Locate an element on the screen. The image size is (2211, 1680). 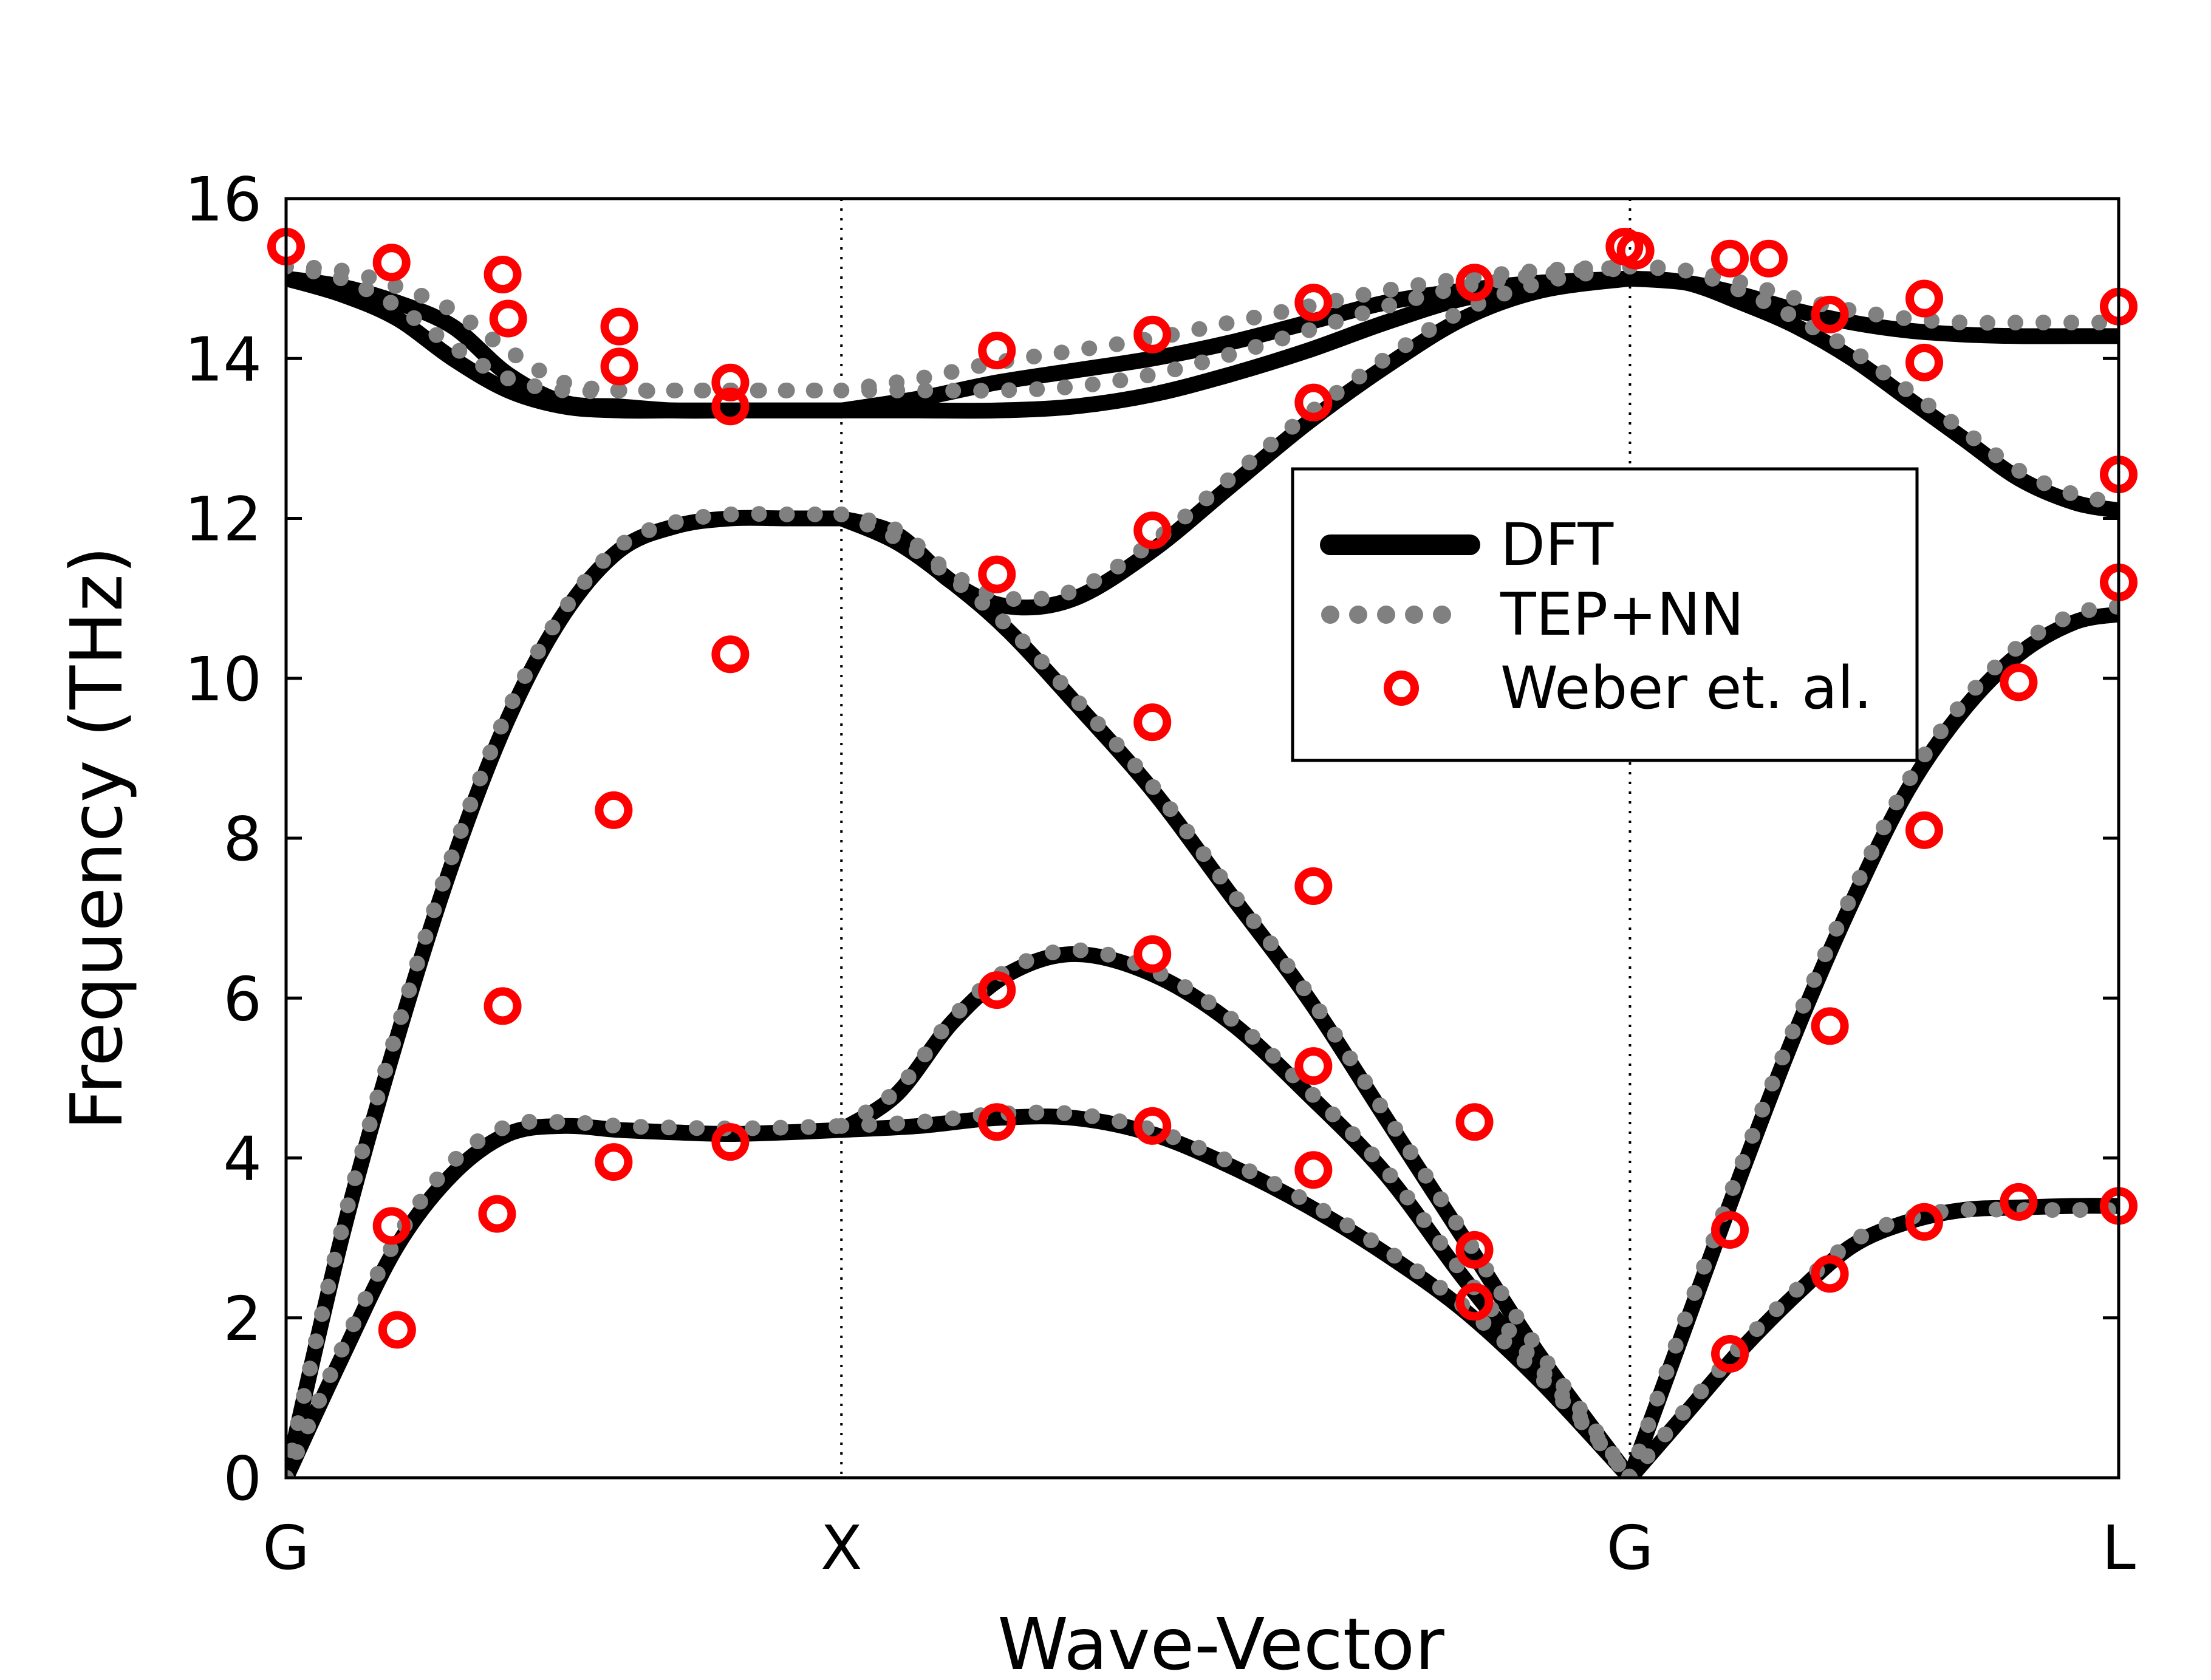
y-tick-label: 10 is located at coordinates (223, 679).